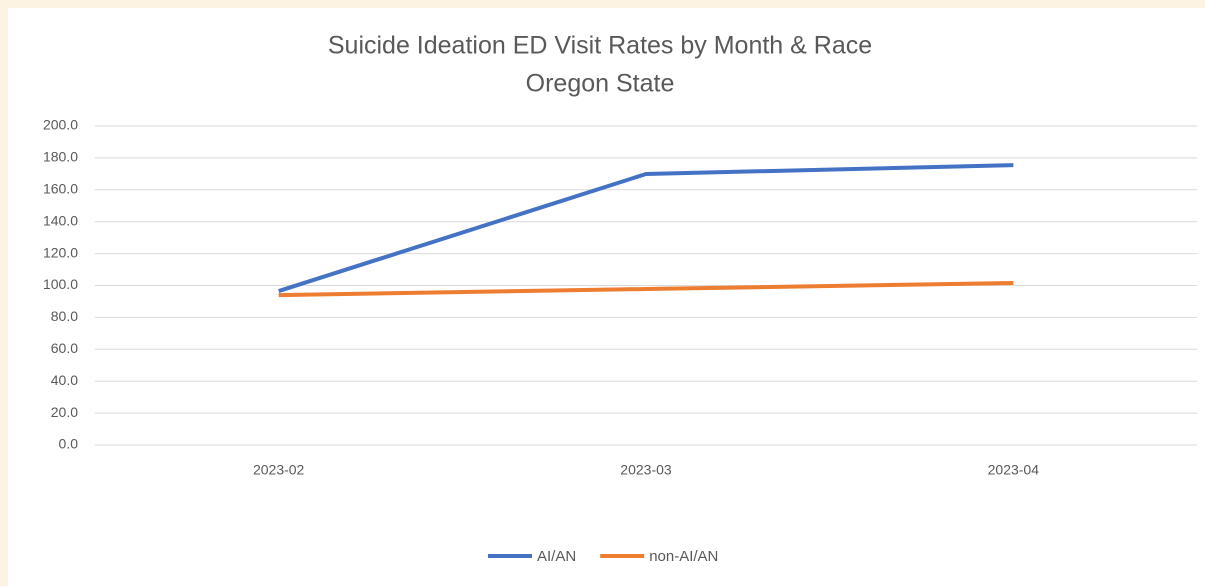 This screenshot has height=586, width=1205. What do you see at coordinates (600, 84) in the screenshot?
I see `chart-subtitle: Oregon State` at bounding box center [600, 84].